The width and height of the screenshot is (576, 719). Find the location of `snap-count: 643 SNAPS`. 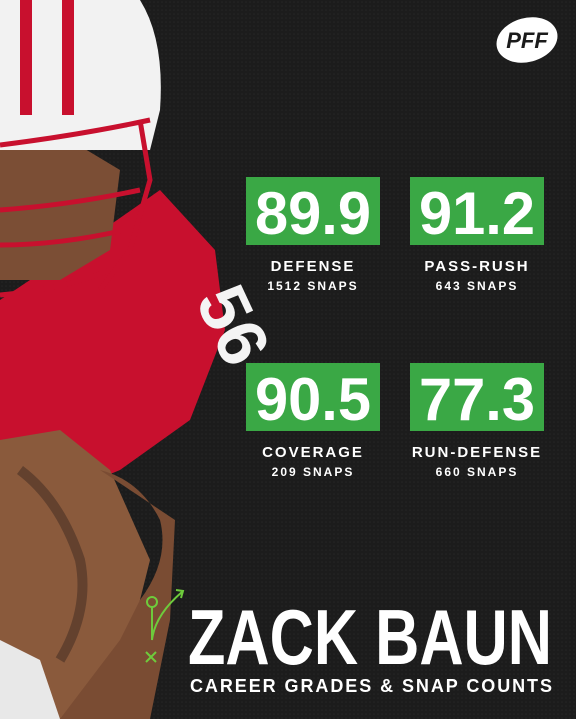

snap-count: 643 SNAPS is located at coordinates (477, 286).